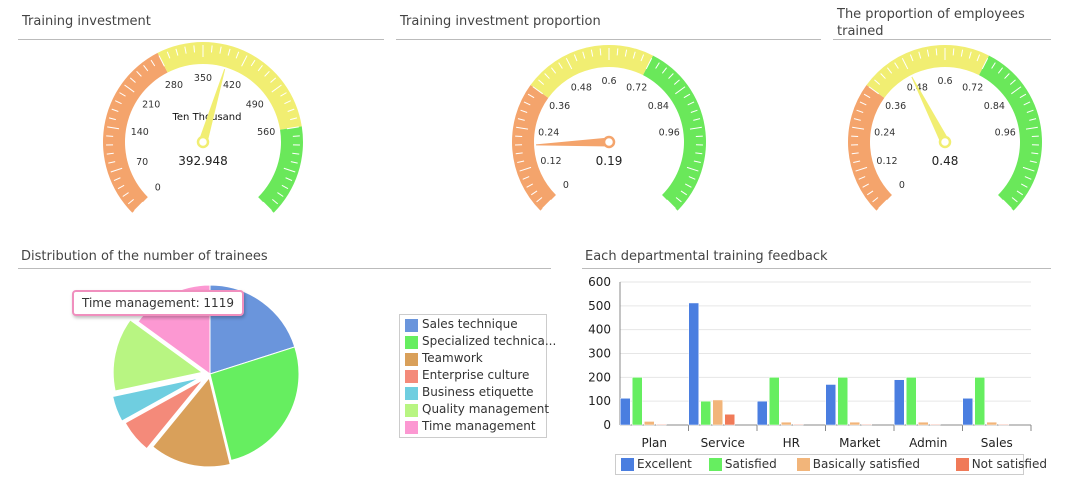  Describe the element at coordinates (895, 106) in the screenshot. I see `gauge-tick-label: 0.36` at that location.